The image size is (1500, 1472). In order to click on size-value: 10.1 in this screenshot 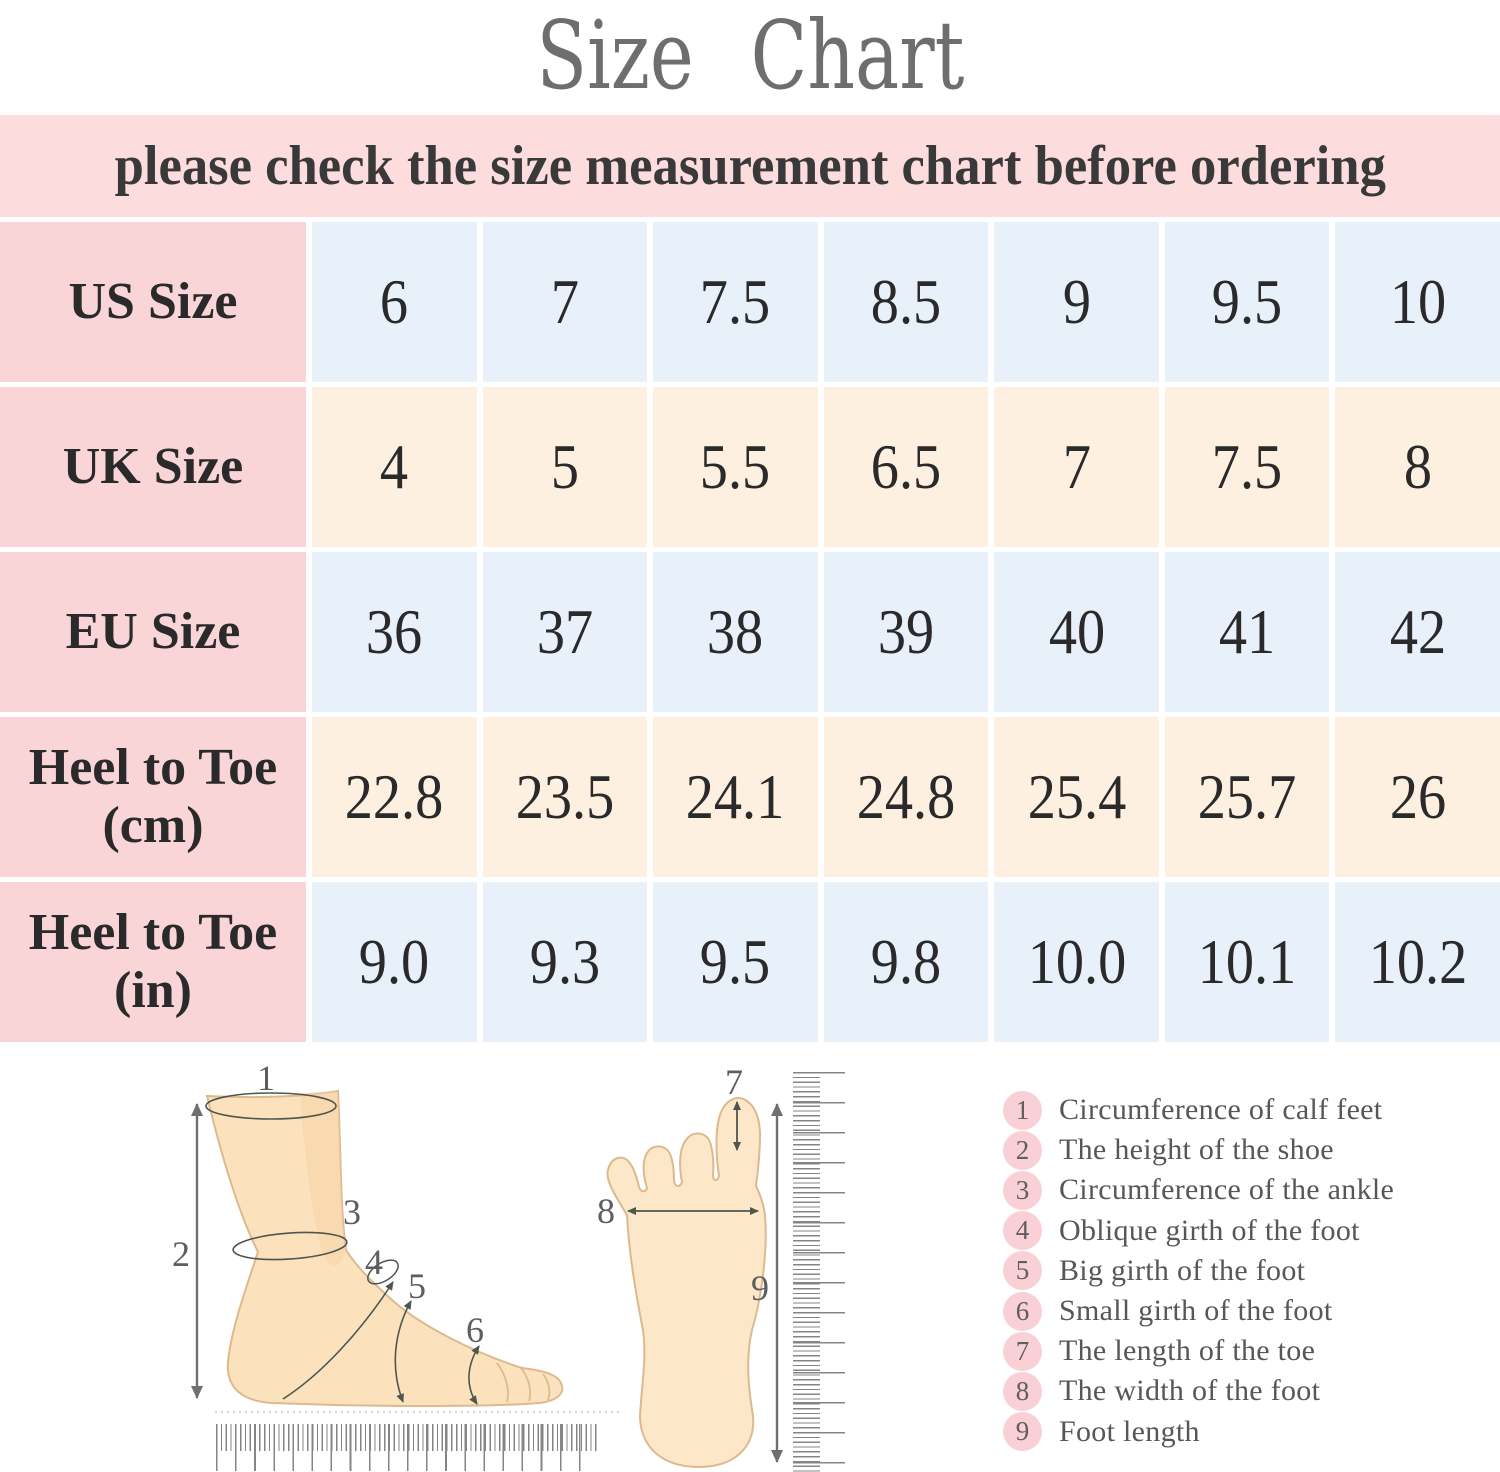, I will do `click(1247, 962)`.